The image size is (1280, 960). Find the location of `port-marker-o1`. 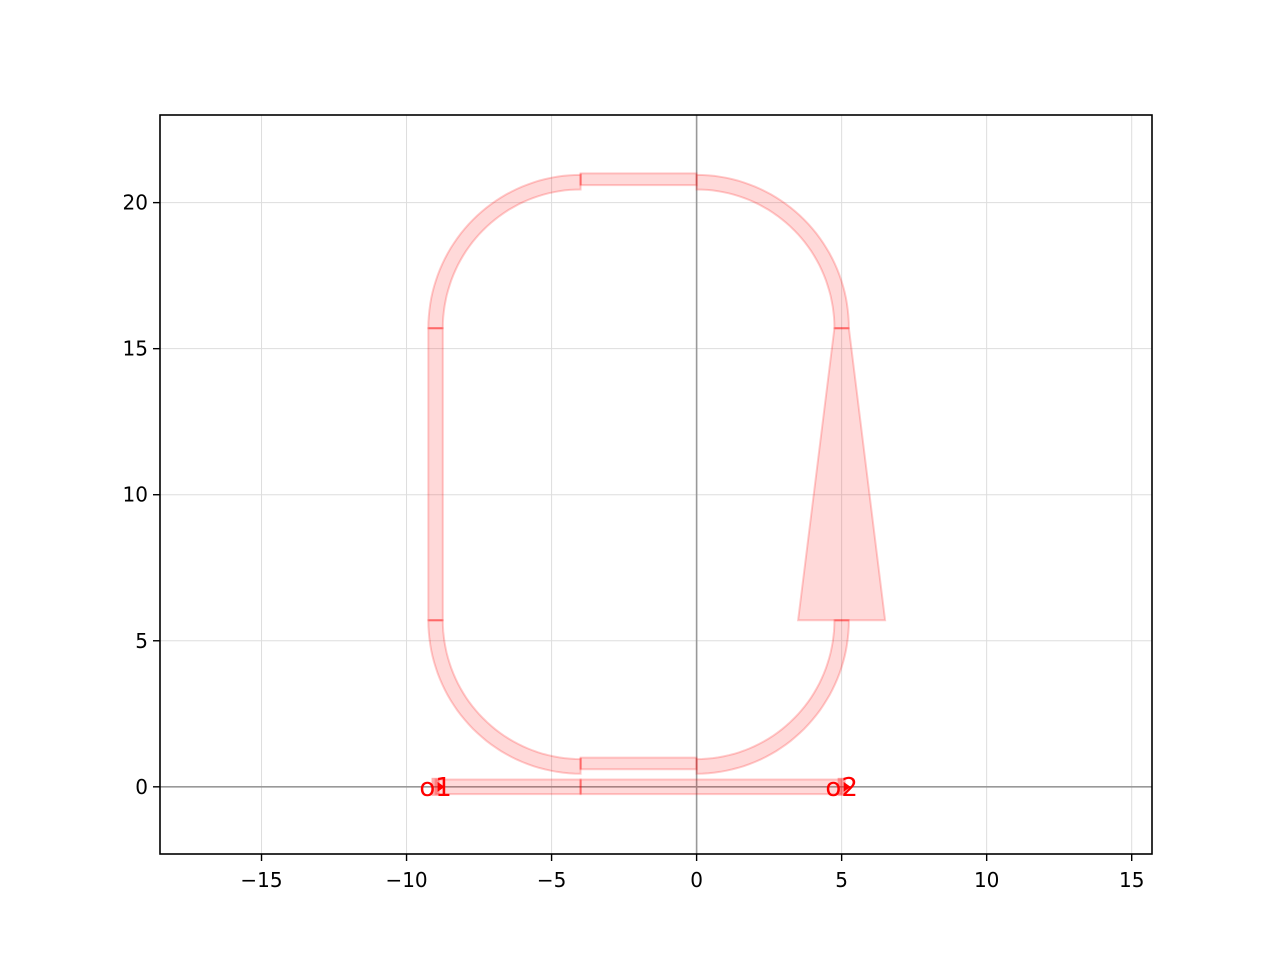

port-marker-o1 is located at coordinates (435, 786).